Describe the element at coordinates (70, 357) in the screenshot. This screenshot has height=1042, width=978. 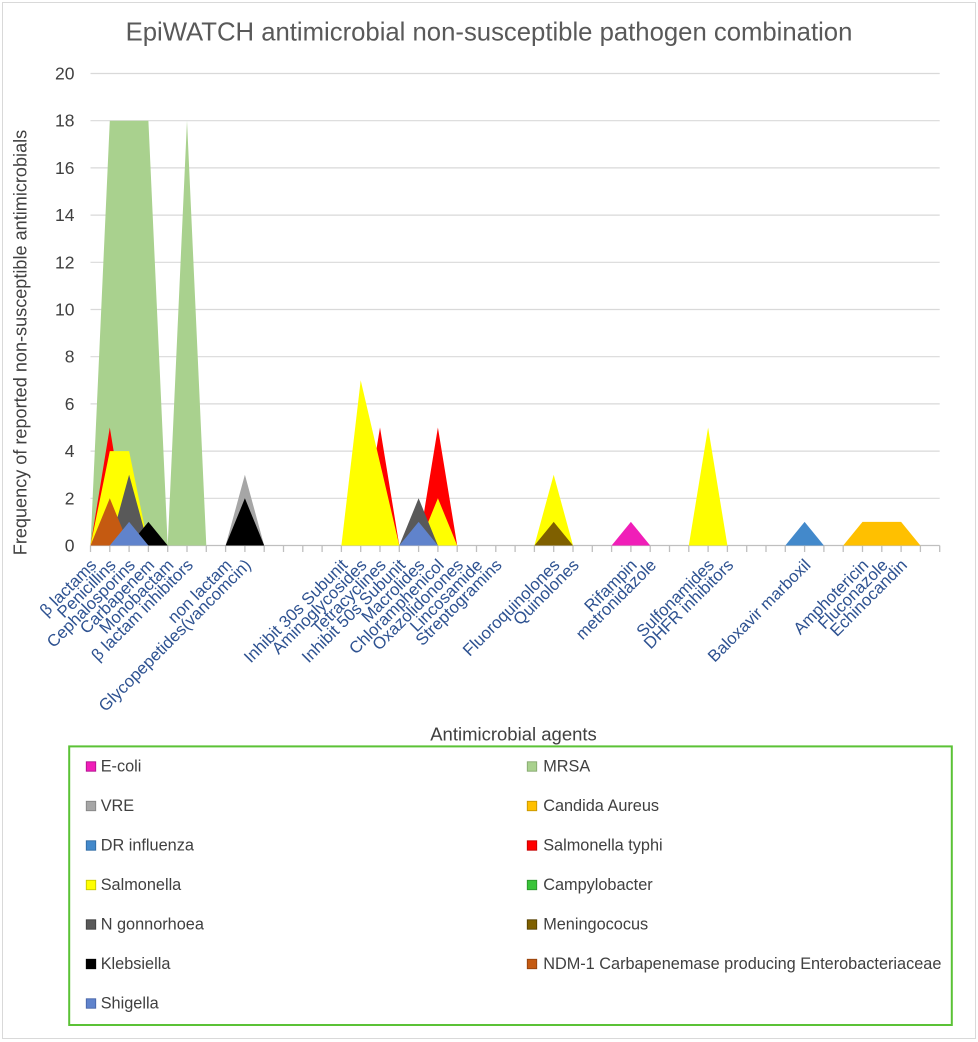
I see `svg-text: 8` at that location.